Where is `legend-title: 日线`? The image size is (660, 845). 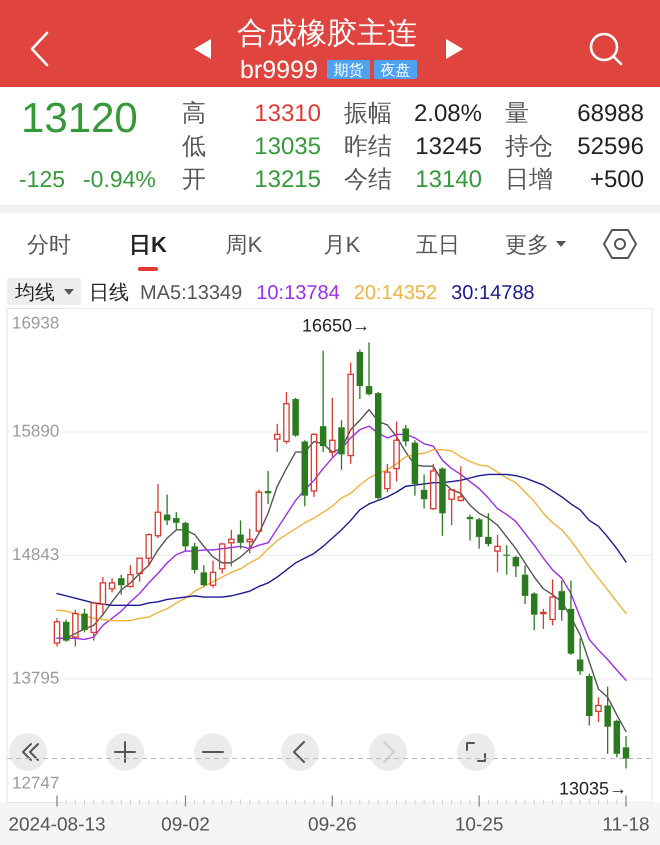
legend-title: 日线 is located at coordinates (109, 293).